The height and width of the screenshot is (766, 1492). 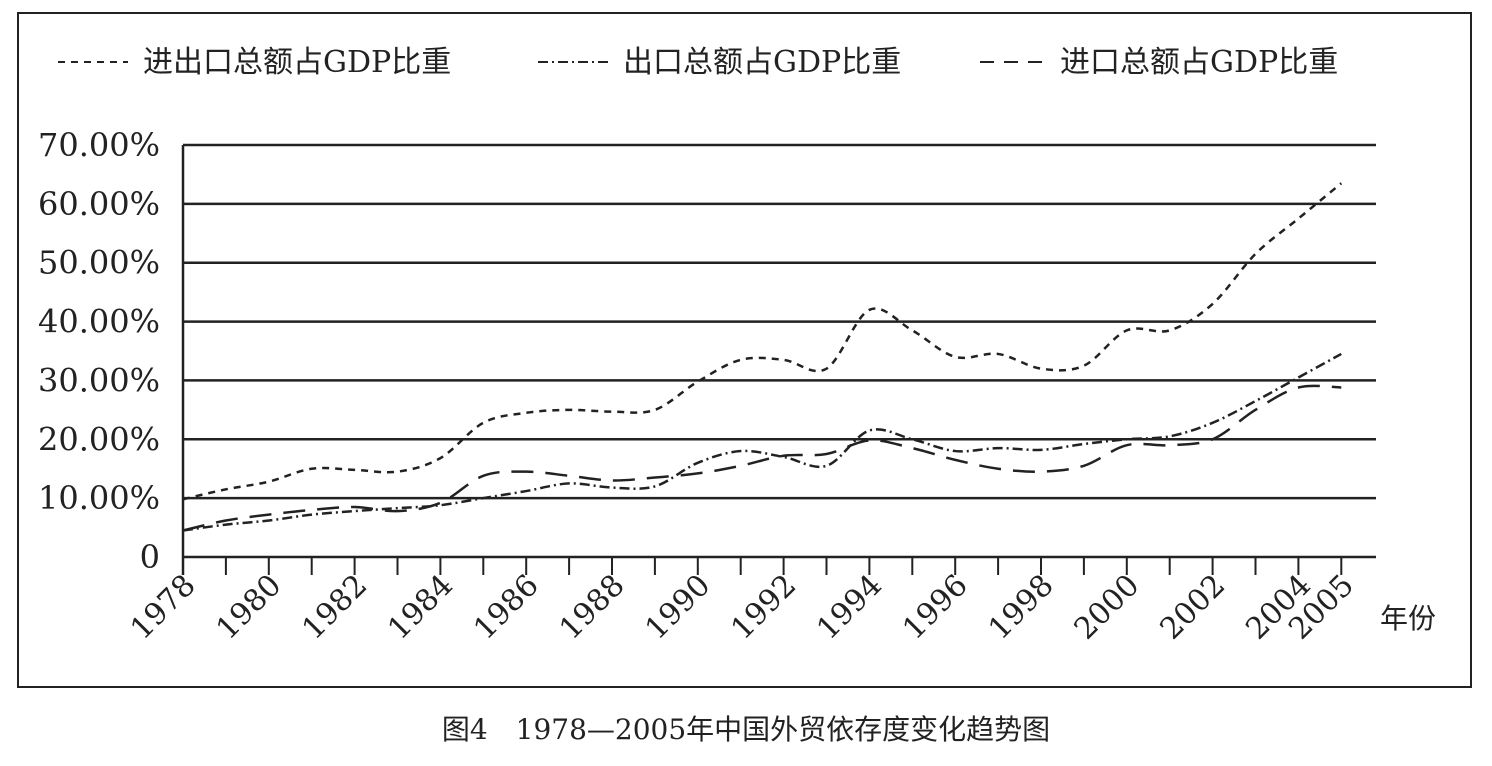 What do you see at coordinates (163, 607) in the screenshot?
I see `x-tick-label: 1978` at bounding box center [163, 607].